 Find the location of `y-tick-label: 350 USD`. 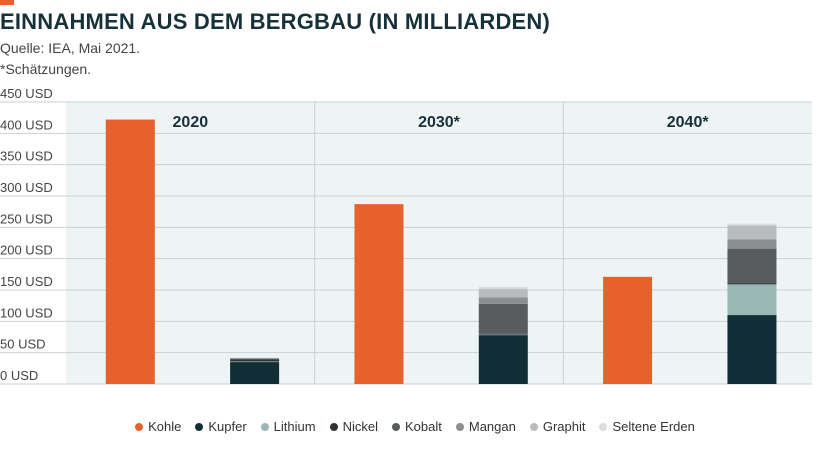

y-tick-label: 350 USD is located at coordinates (26, 156).